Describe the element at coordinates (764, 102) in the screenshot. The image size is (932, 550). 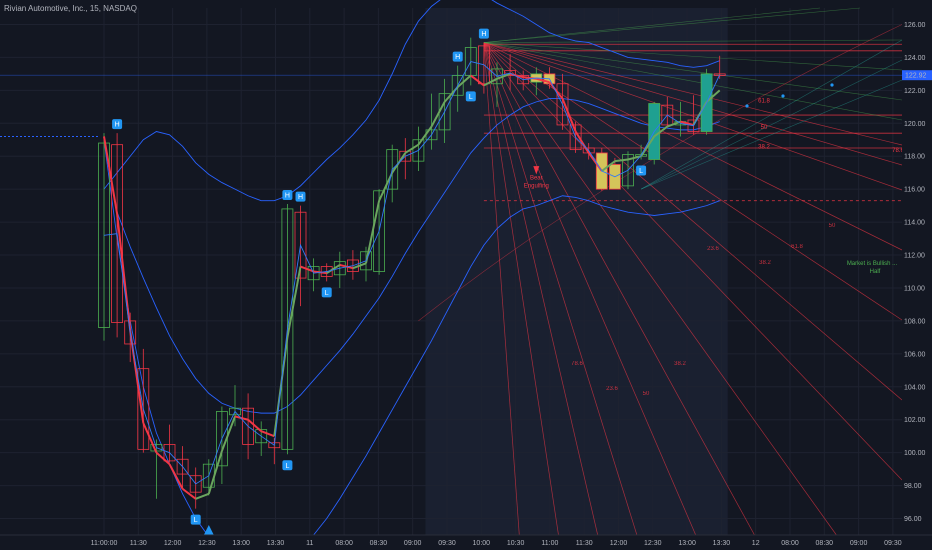
I see `fib-level-label: 61.8` at that location.